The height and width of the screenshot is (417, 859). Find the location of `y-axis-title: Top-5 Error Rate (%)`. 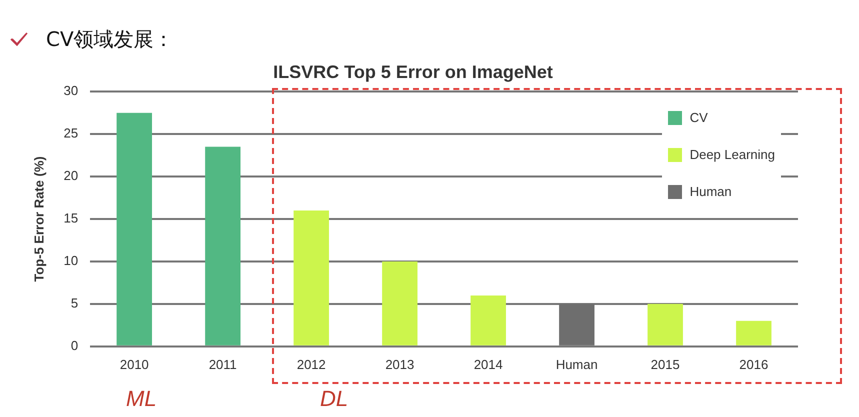

y-axis-title: Top-5 Error Rate (%) is located at coordinates (38, 219).